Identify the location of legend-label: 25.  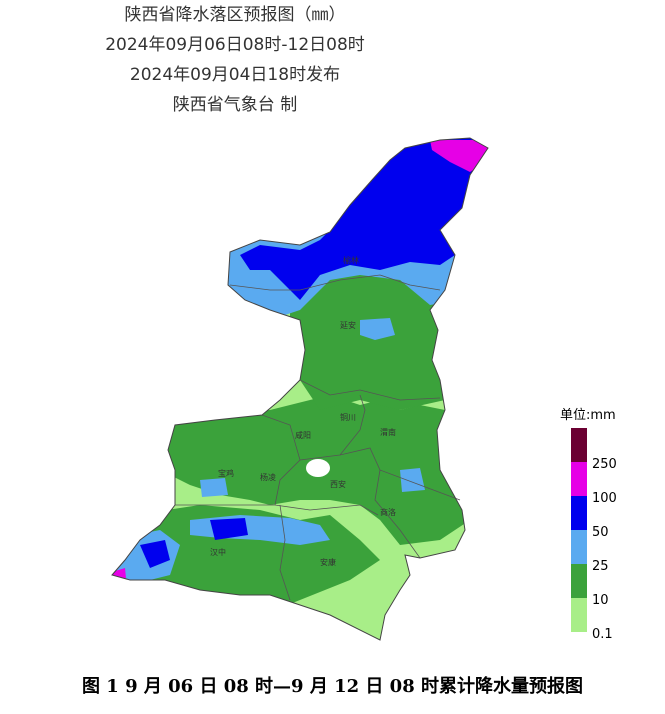
(600, 566).